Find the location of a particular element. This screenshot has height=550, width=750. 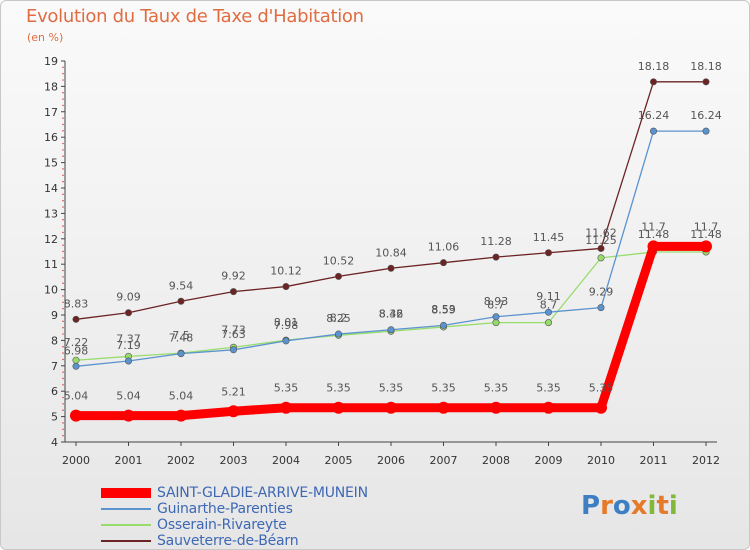

data-label: 9.11 is located at coordinates (548, 296).